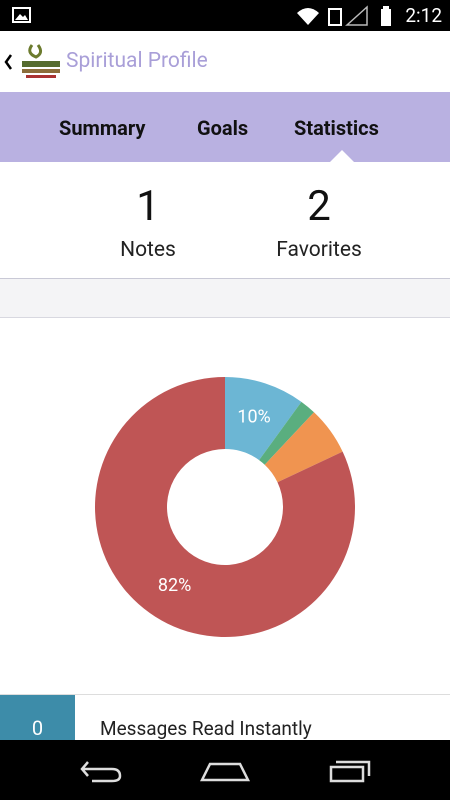 This screenshot has height=804, width=450. I want to click on stat-label: Favorites, so click(319, 250).